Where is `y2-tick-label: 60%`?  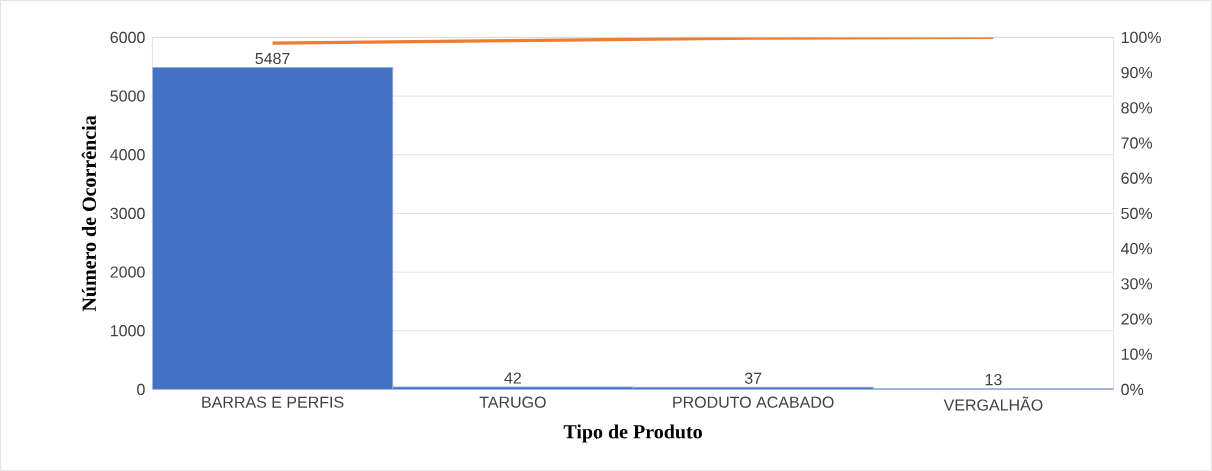 y2-tick-label: 60% is located at coordinates (1137, 178).